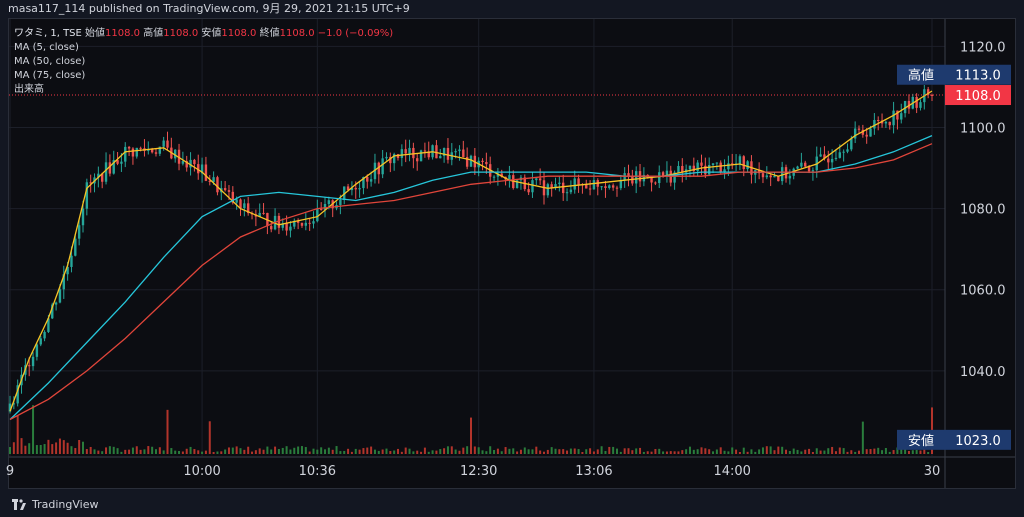 This screenshot has height=517, width=1024. I want to click on low-tag-label: 安値, so click(921, 441).